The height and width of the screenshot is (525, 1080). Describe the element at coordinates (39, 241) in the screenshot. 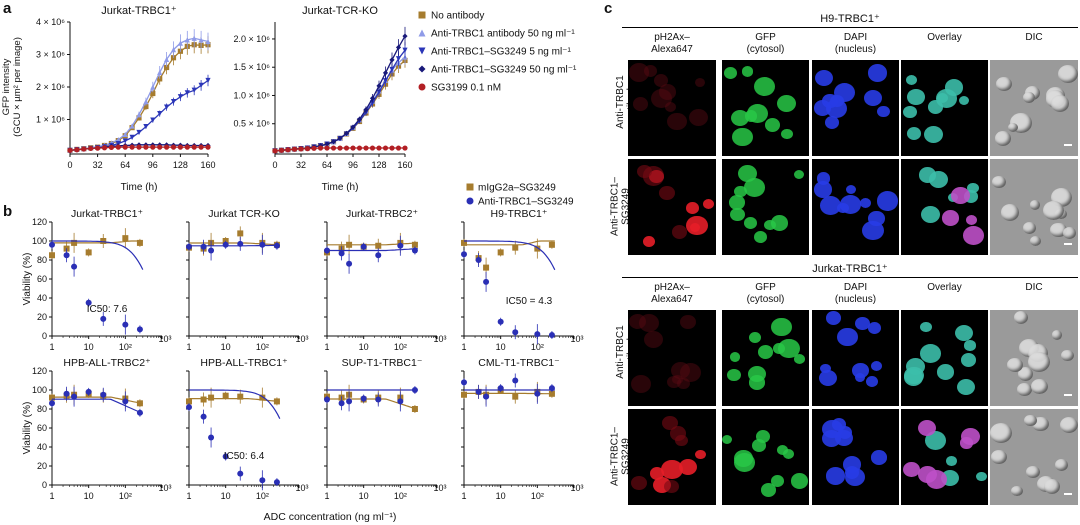

I see `y-tick-label: 100` at that location.